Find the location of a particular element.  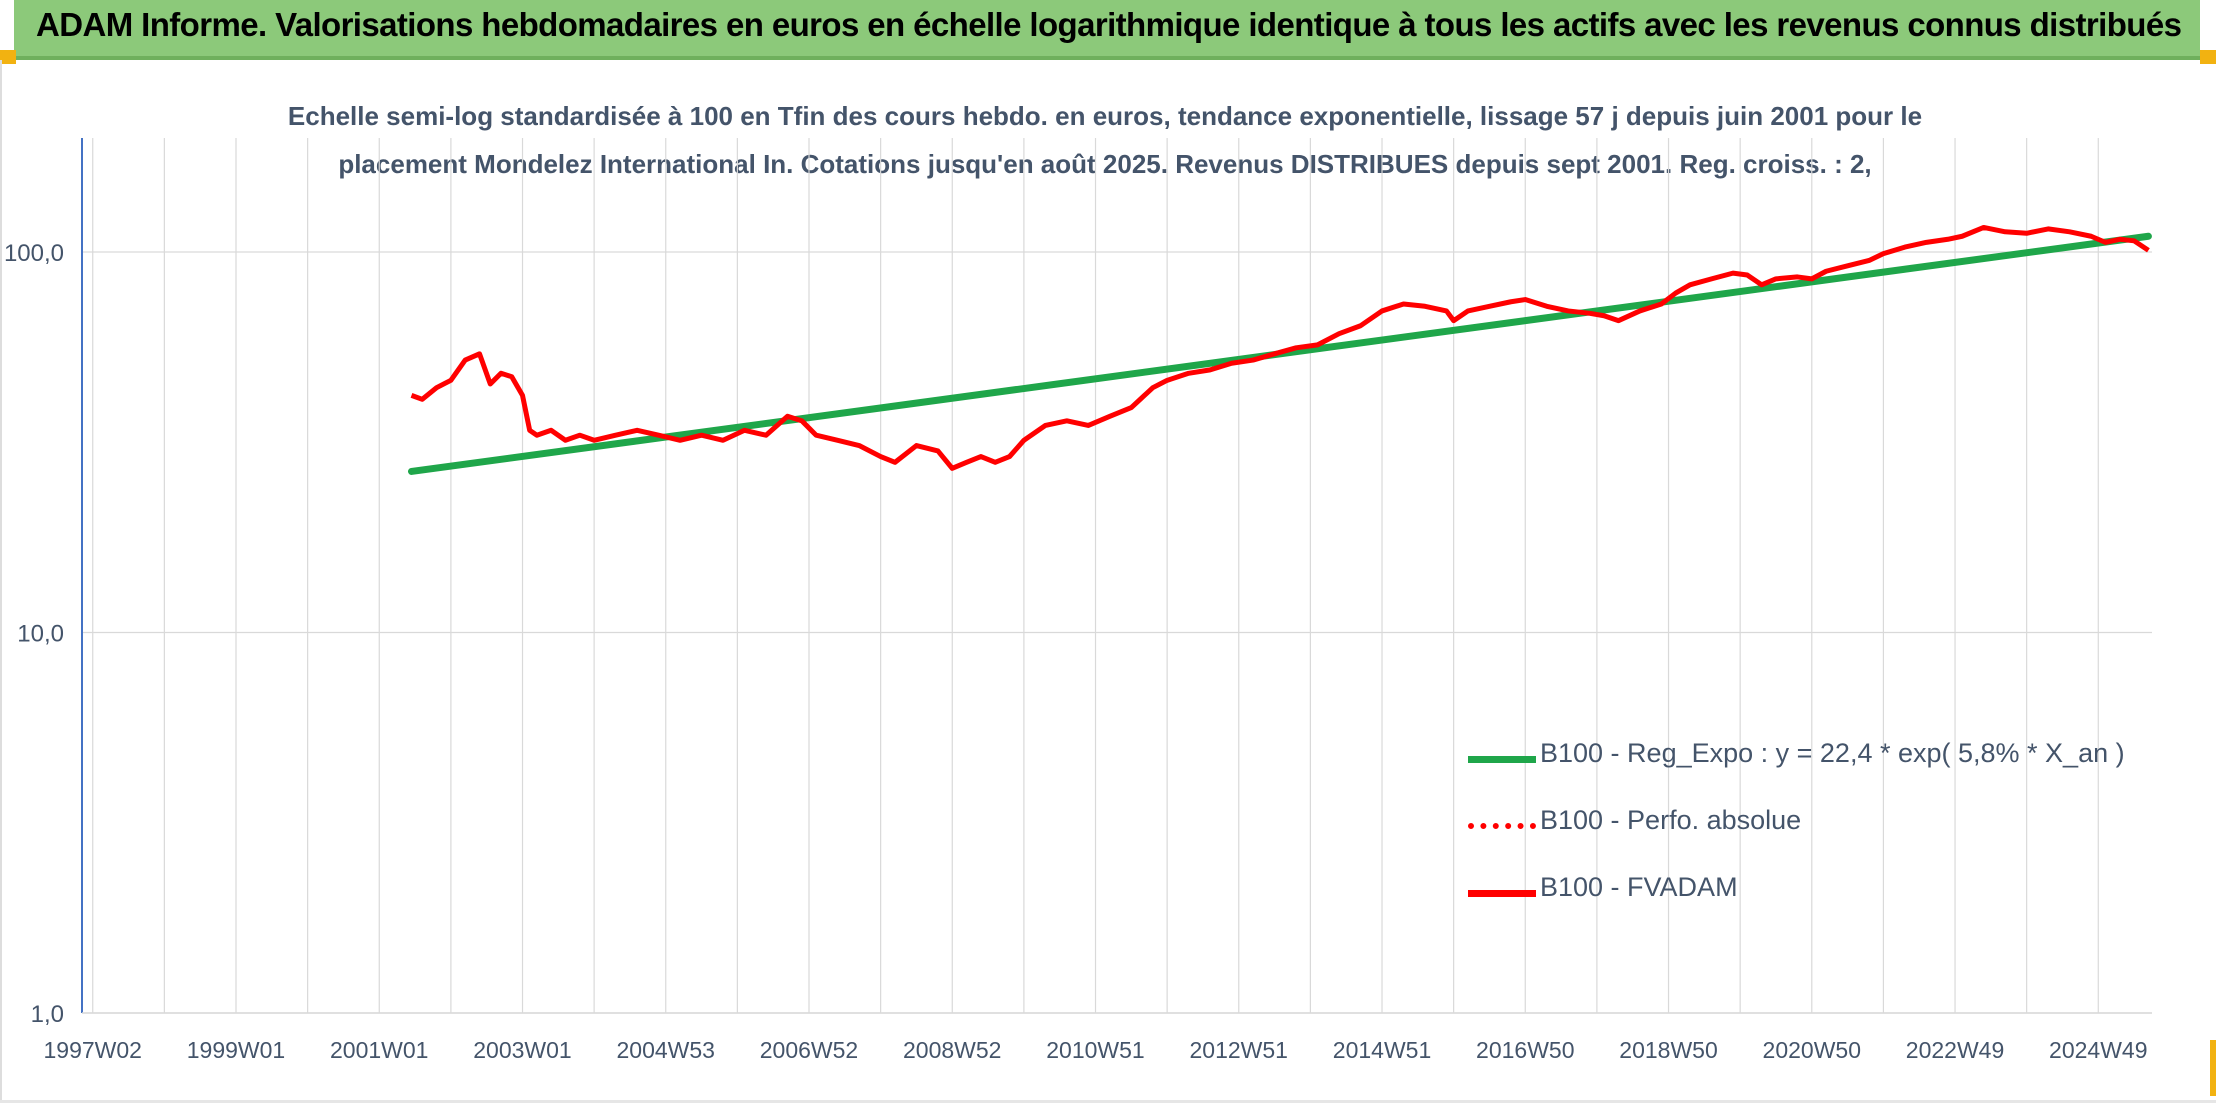

frame-left-rule is located at coordinates (1, 581).